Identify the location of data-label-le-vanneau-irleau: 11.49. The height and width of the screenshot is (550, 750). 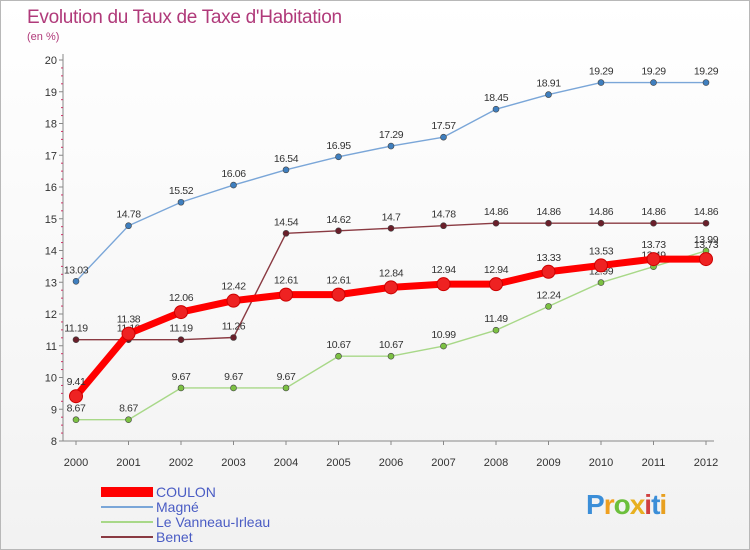
(496, 319).